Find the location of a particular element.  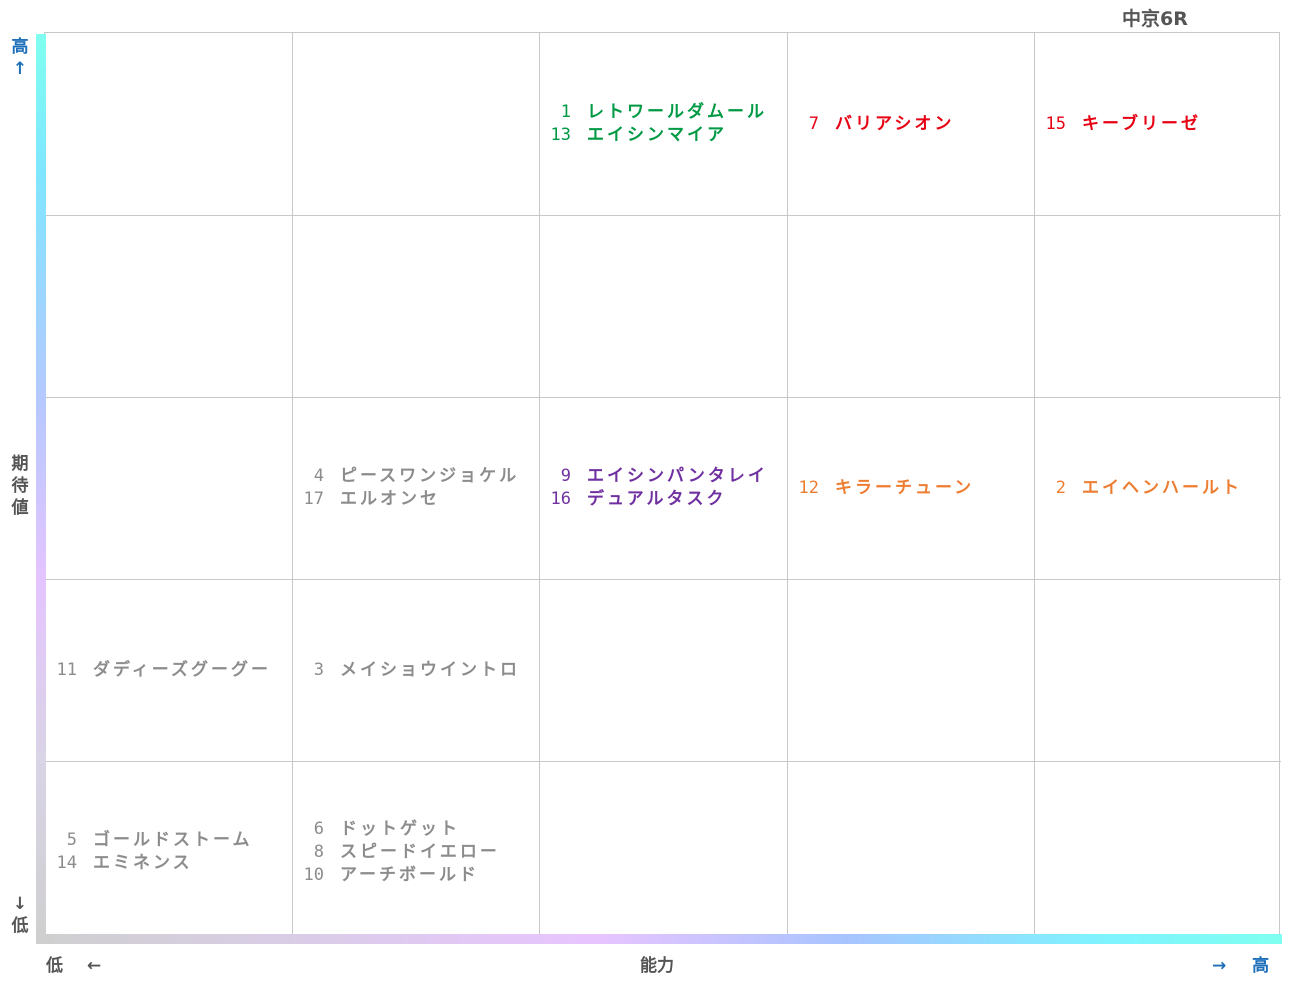

horse-number: 4 is located at coordinates (318, 476).